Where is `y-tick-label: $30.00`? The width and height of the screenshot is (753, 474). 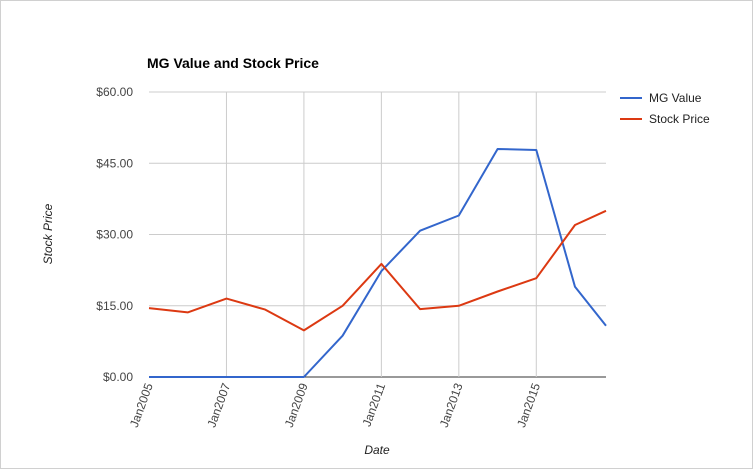
y-tick-label: $30.00 is located at coordinates (114, 235).